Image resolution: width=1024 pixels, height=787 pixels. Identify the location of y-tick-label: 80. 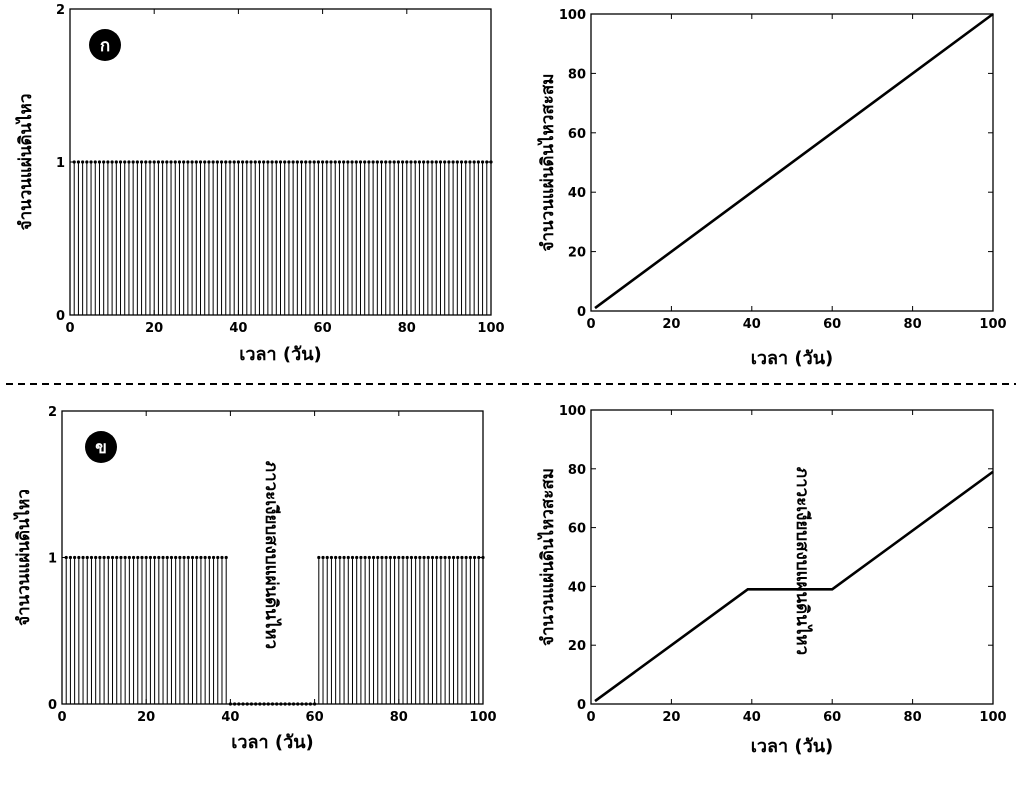
(577, 470).